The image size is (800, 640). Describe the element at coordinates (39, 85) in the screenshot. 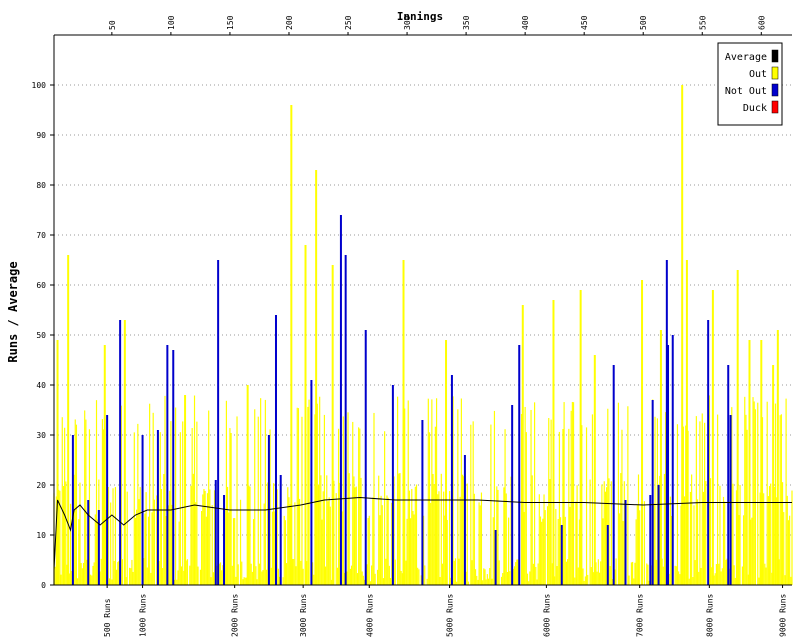

I see `y-tick-label: 100` at that location.